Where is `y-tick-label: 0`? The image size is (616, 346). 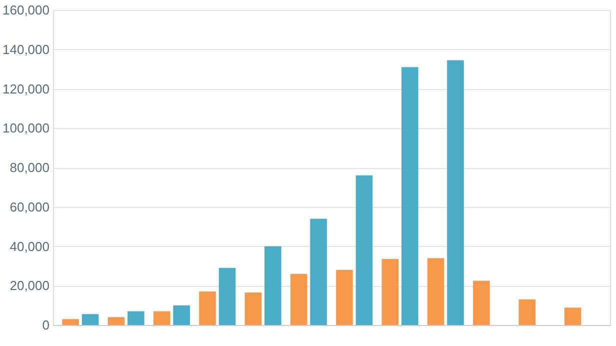 y-tick-label: 0 is located at coordinates (46, 325).